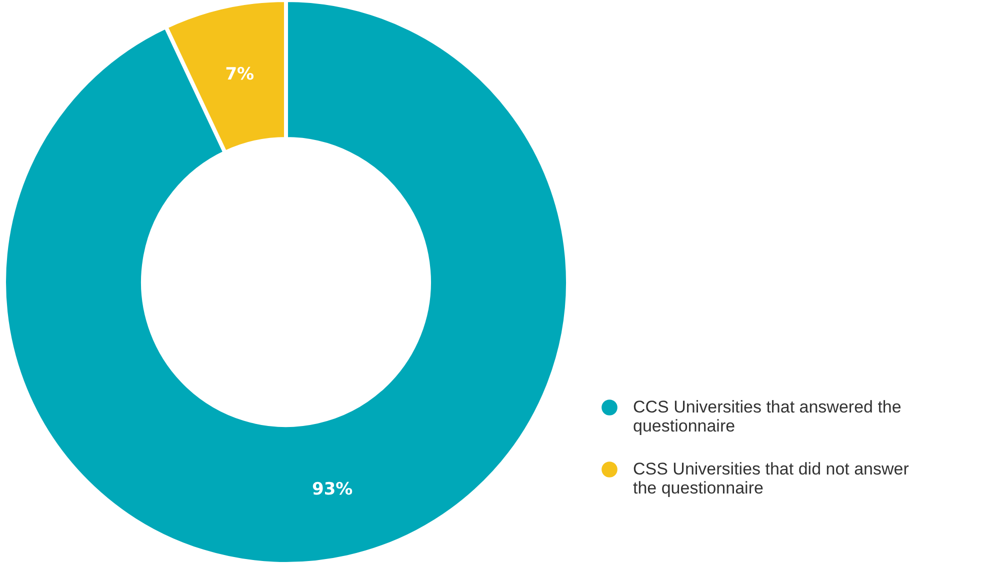 The height and width of the screenshot is (563, 997). What do you see at coordinates (771, 479) in the screenshot?
I see `legend-label: CSS Universities that did not answer the questionnaire` at bounding box center [771, 479].